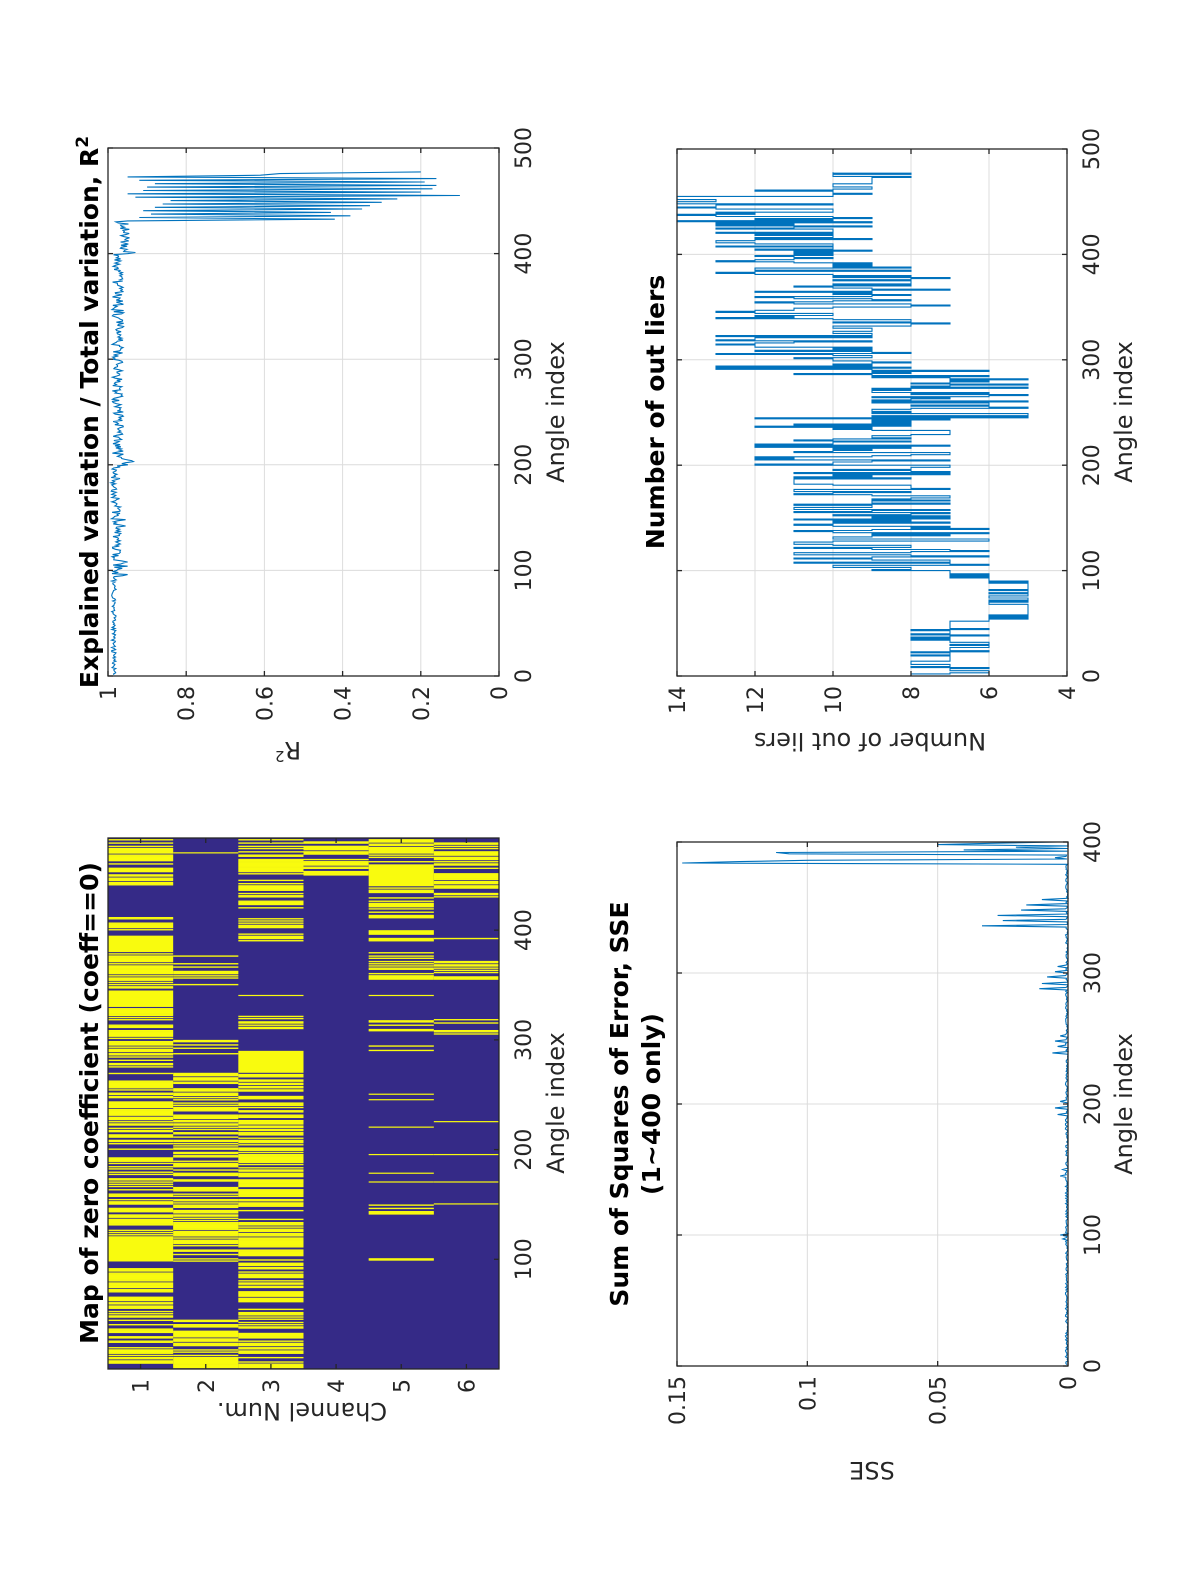 This screenshot has width=1200, height=1575. Describe the element at coordinates (1092, 149) in the screenshot. I see `angle-tick-label: 500` at that location.